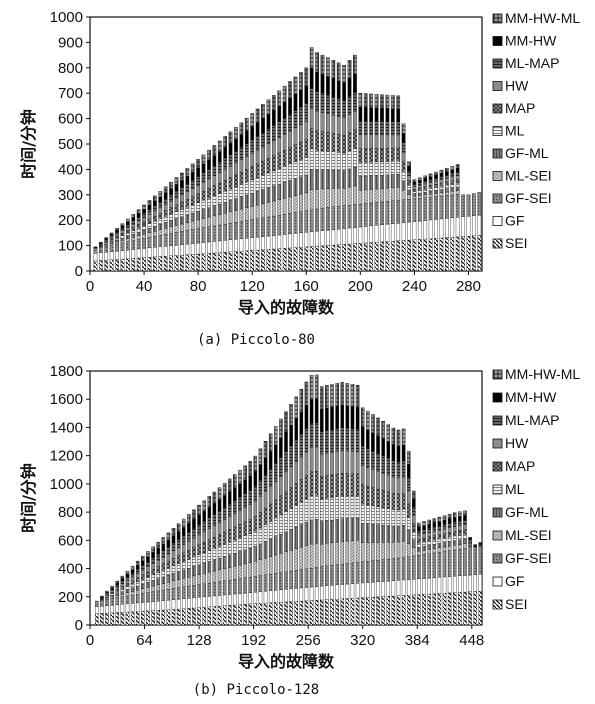 The height and width of the screenshot is (704, 595). What do you see at coordinates (28, 498) in the screenshot?
I see `y-axis-label: 时间/分钟` at bounding box center [28, 498].